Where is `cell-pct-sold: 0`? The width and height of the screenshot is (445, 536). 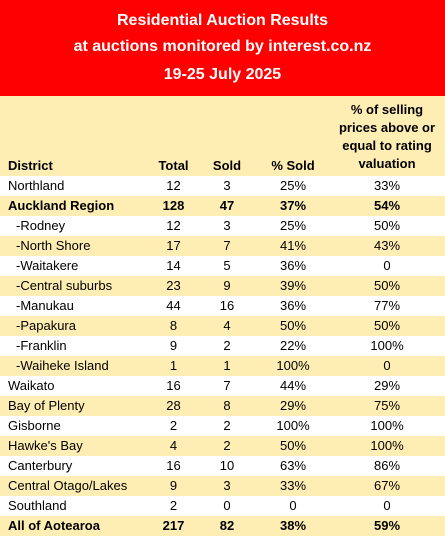 cell-pct-sold: 0 is located at coordinates (293, 505).